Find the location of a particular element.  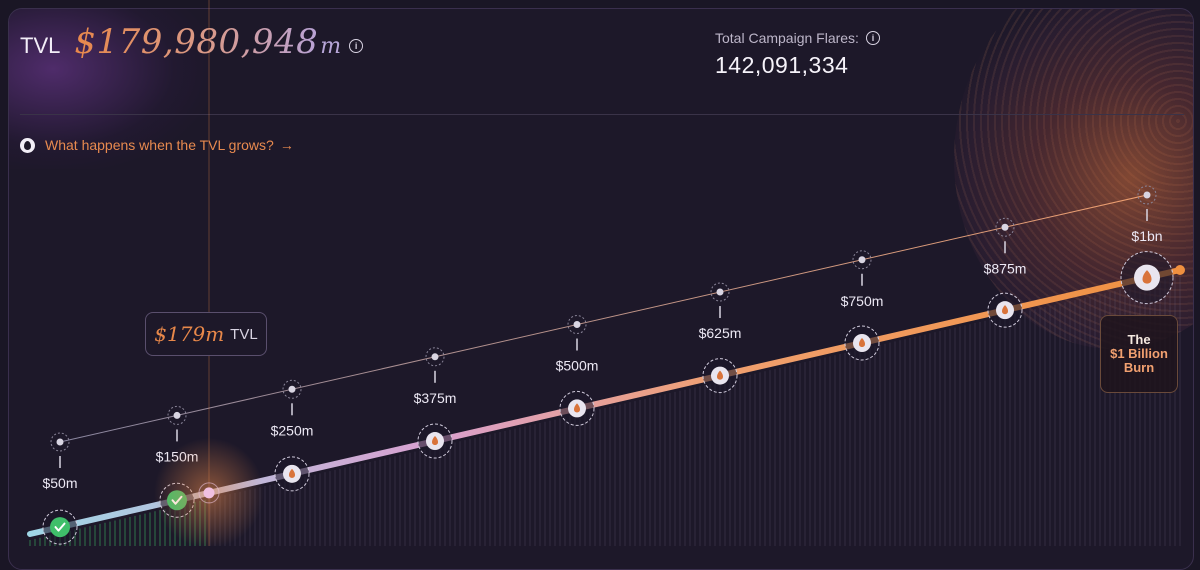

tvl-value: $179,980,948 is located at coordinates (196, 42).